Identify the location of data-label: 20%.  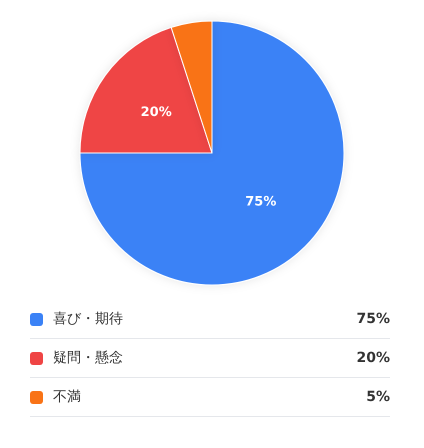
(156, 112).